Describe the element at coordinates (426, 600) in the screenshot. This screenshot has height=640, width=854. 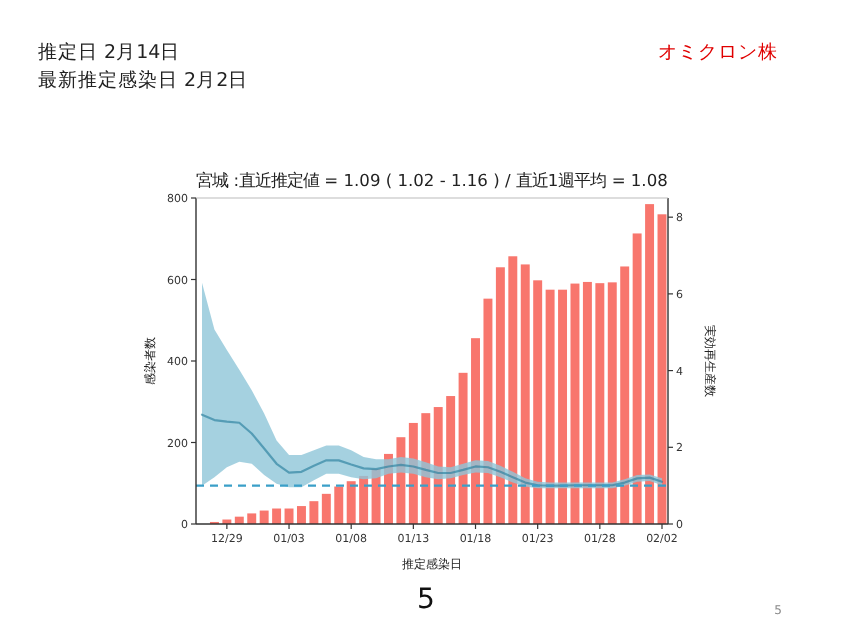
I see `text: 5` at that location.